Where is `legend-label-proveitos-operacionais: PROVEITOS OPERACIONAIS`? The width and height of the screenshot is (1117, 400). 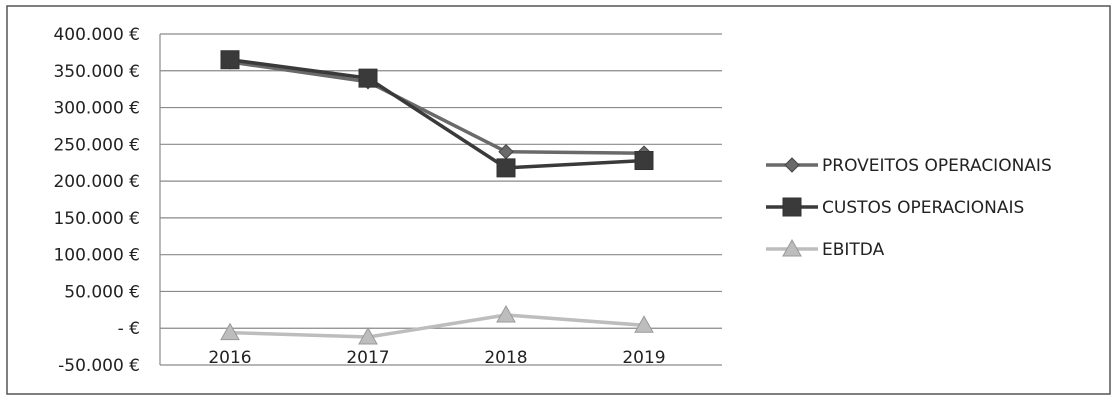
legend-label-proveitos-operacionais: PROVEITOS OPERACIONAIS is located at coordinates (937, 166).